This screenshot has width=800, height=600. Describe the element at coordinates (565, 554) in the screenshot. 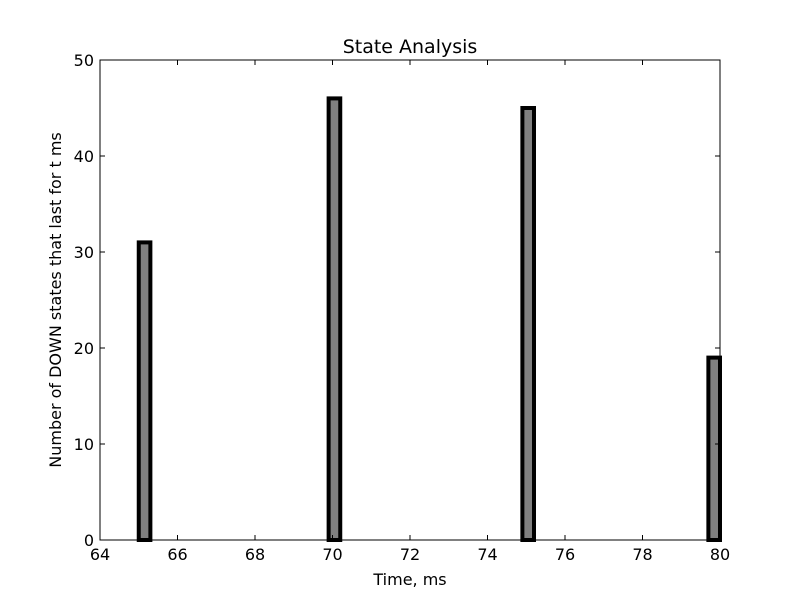

I see `x-tick-label-6: 76` at that location.